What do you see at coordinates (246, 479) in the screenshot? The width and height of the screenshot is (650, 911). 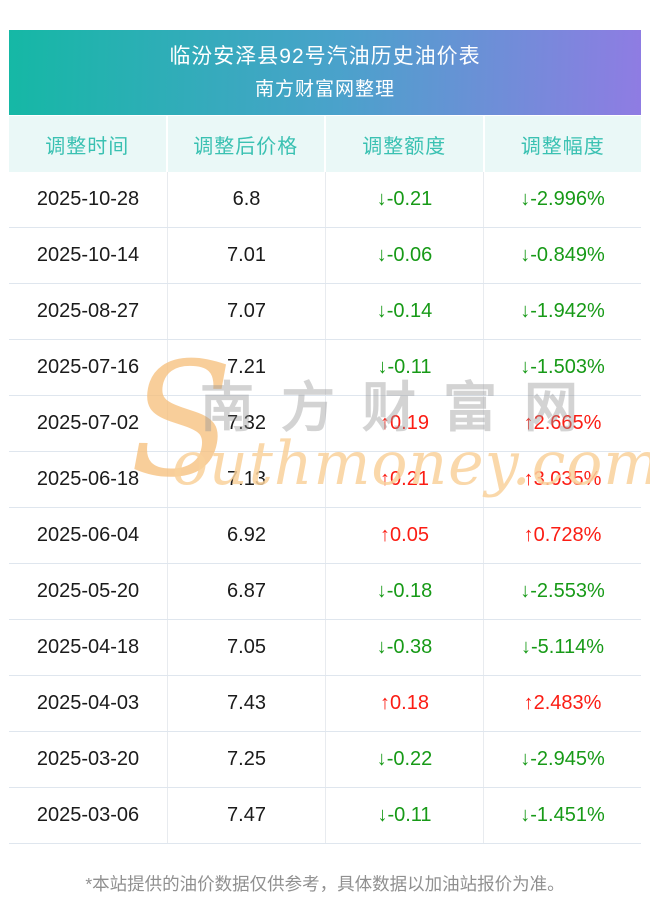 I see `cell-price-after: 7.13` at bounding box center [246, 479].